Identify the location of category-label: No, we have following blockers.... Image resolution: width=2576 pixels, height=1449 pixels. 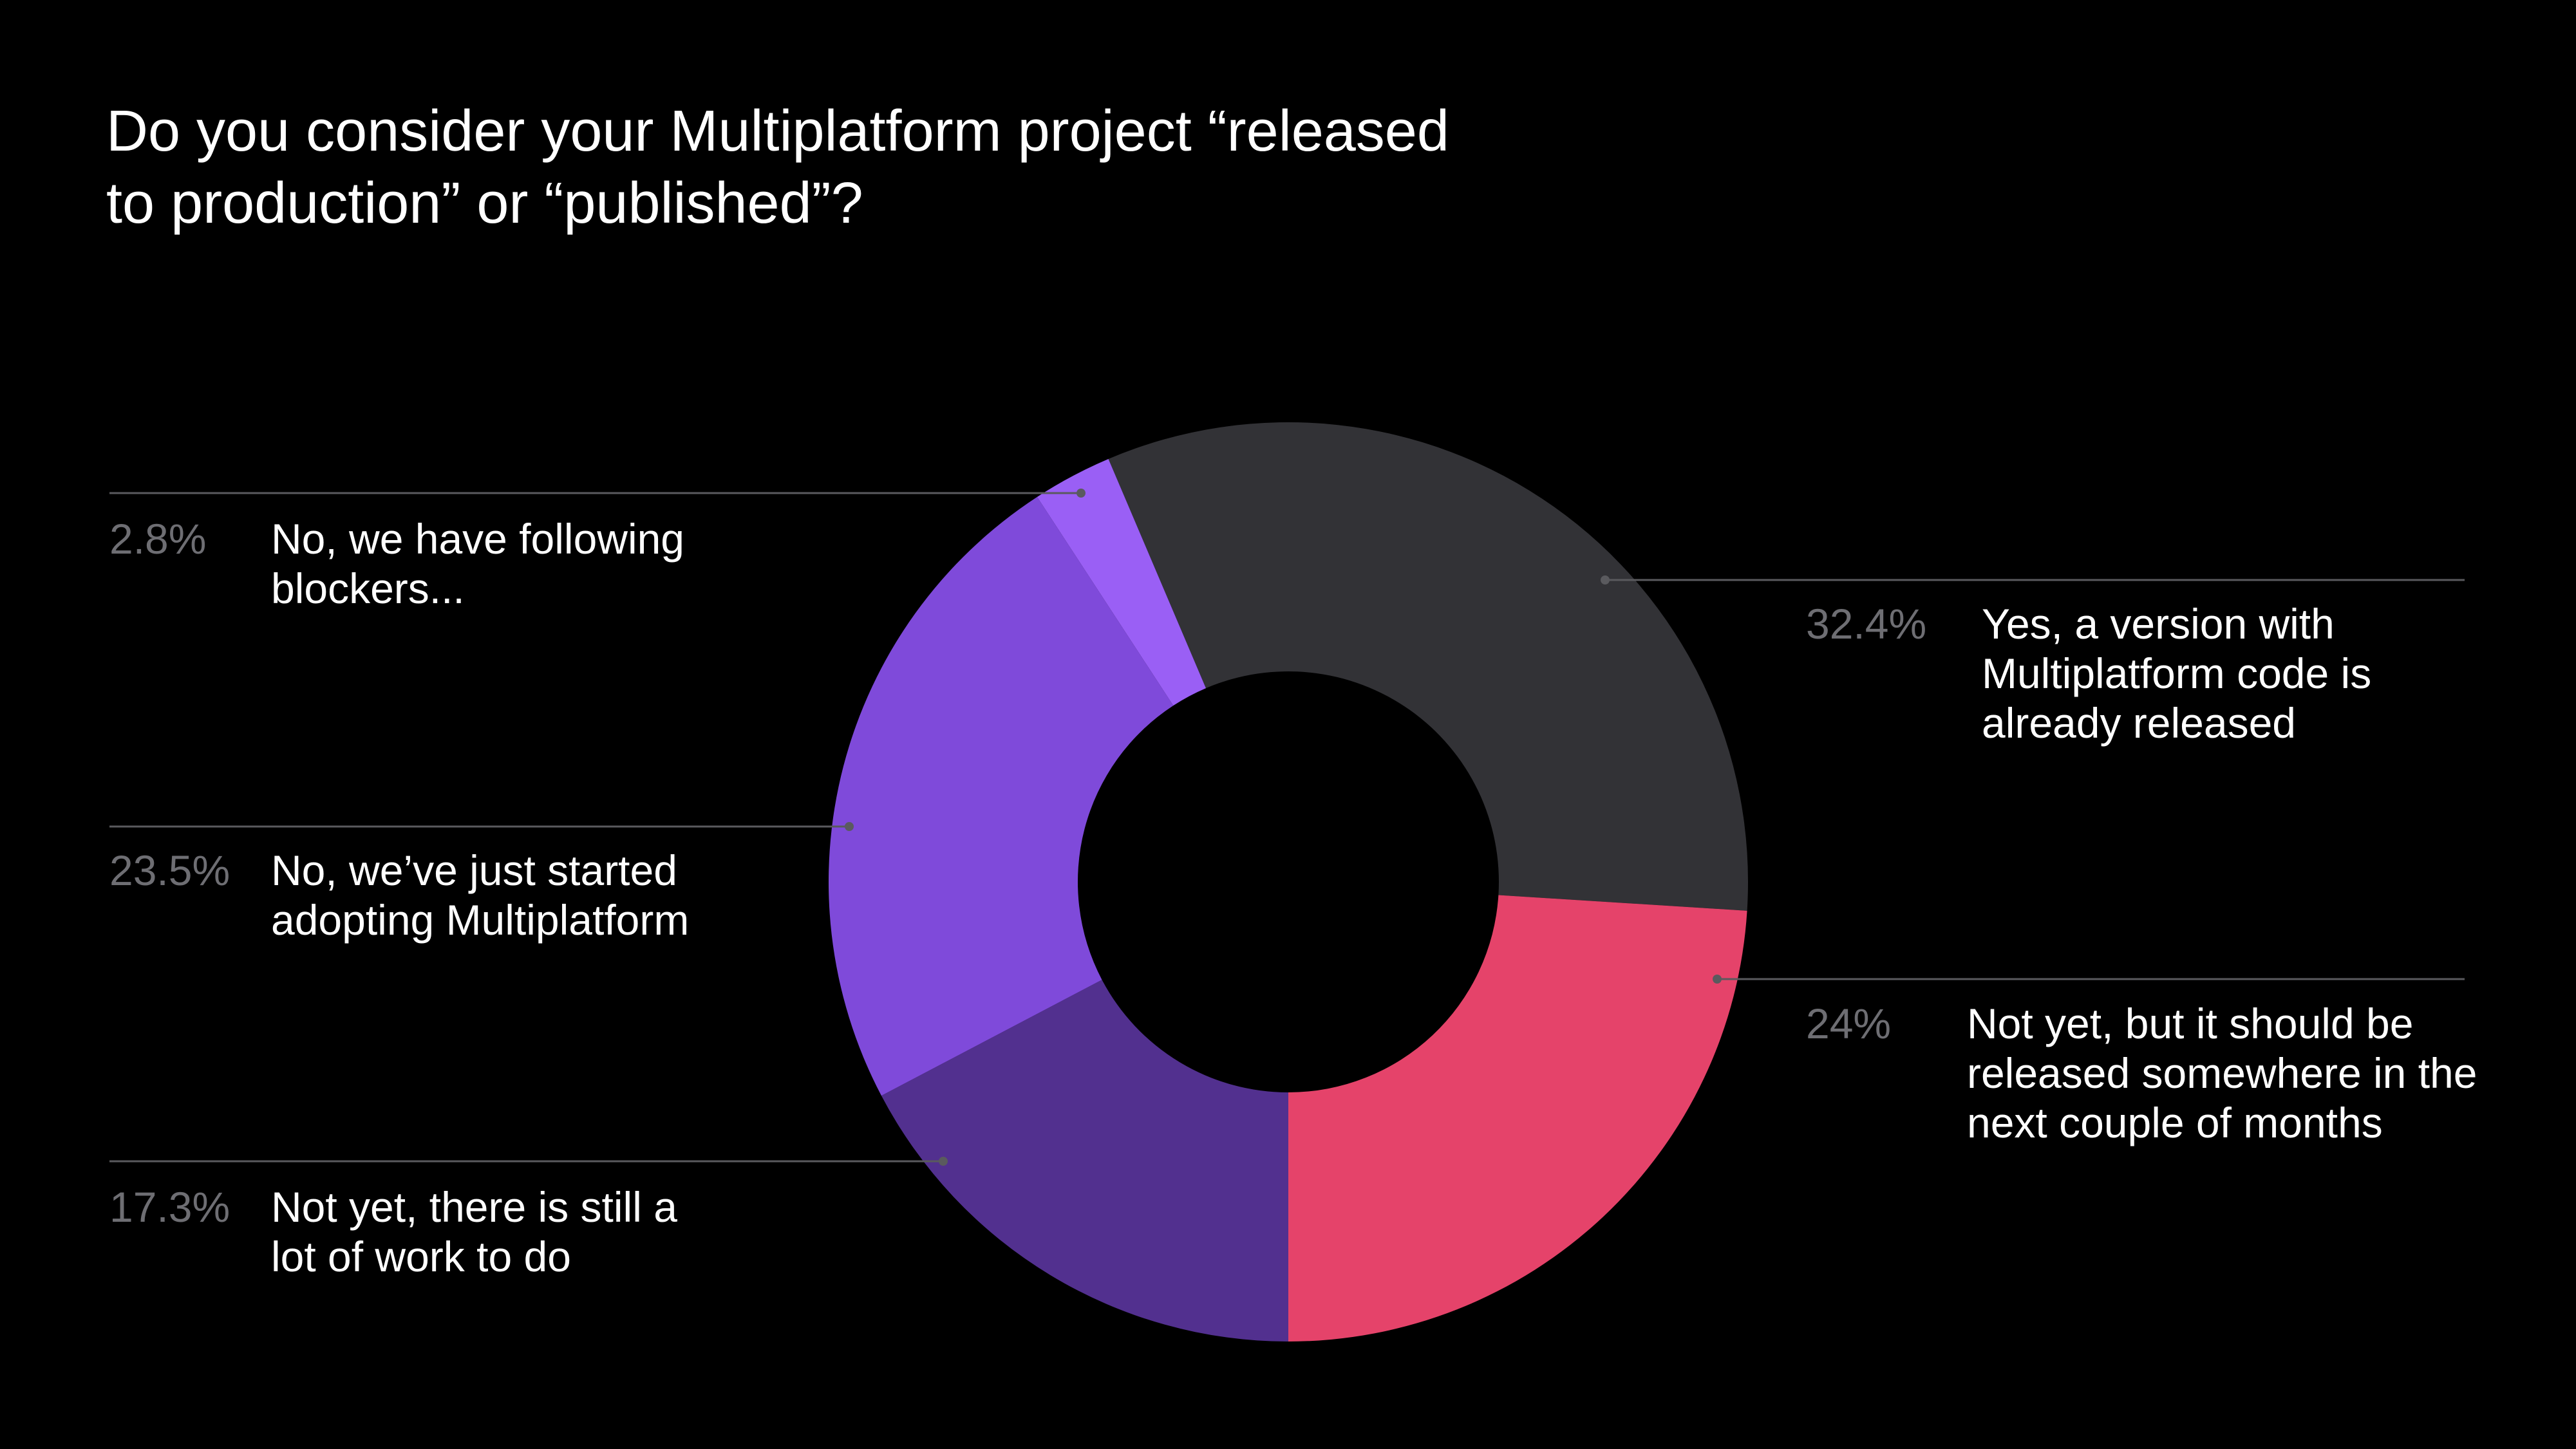
(478, 563).